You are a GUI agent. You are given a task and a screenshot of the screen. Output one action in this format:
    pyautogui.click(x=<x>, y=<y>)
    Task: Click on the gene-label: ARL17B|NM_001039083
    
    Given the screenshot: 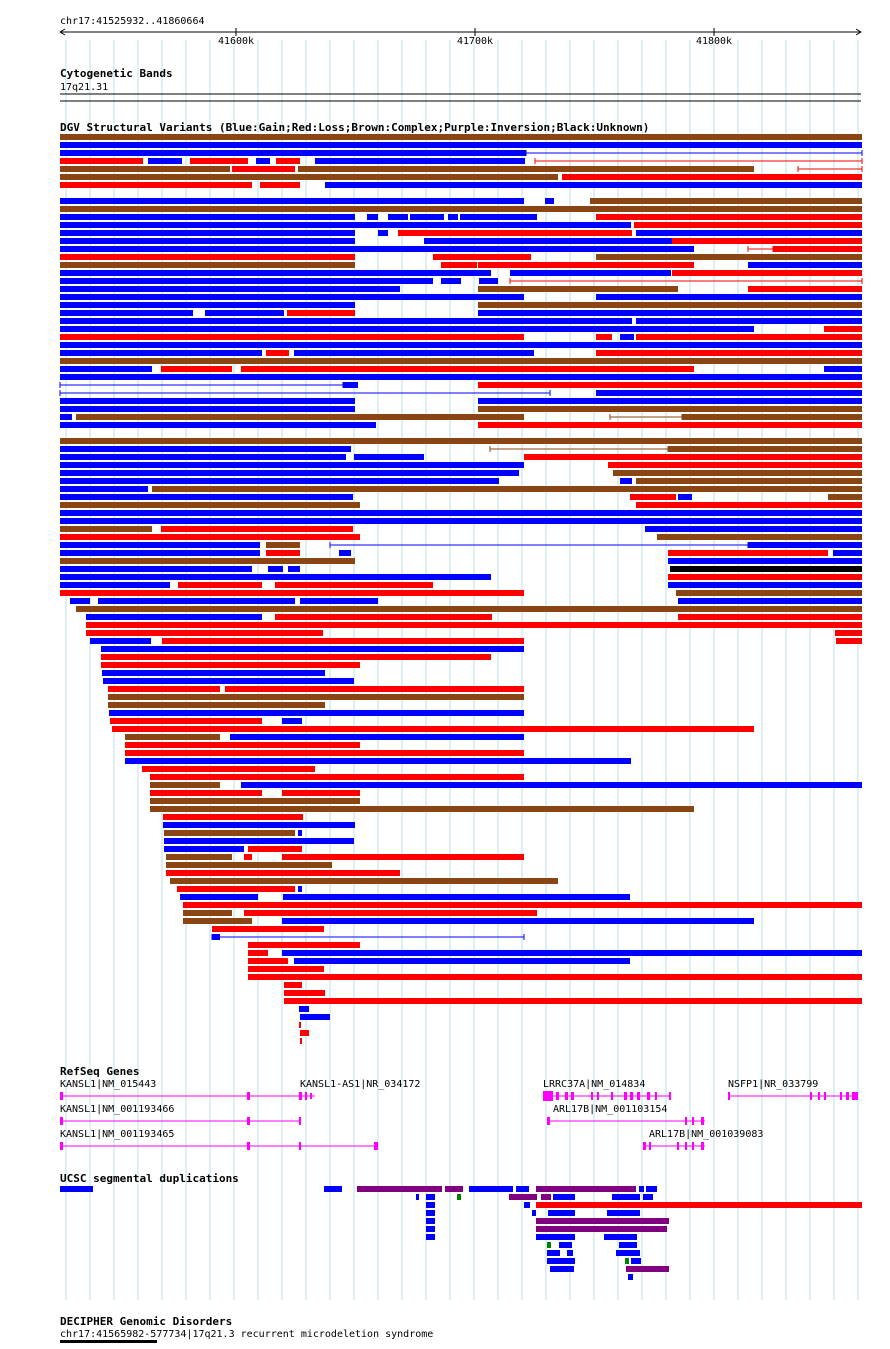 What is the action you would take?
    pyautogui.click(x=706, y=1134)
    